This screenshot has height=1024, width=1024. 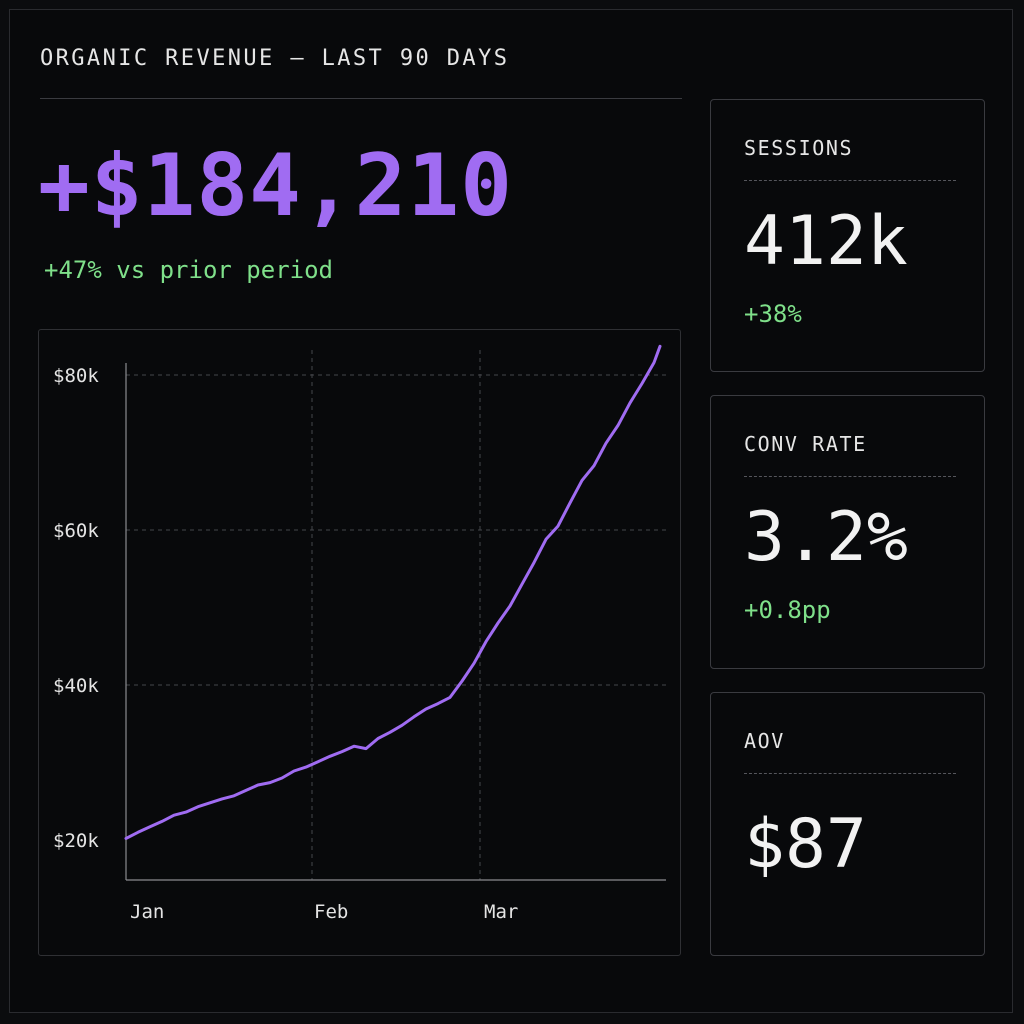 What do you see at coordinates (805, 844) in the screenshot?
I see `aov-value: $87` at bounding box center [805, 844].